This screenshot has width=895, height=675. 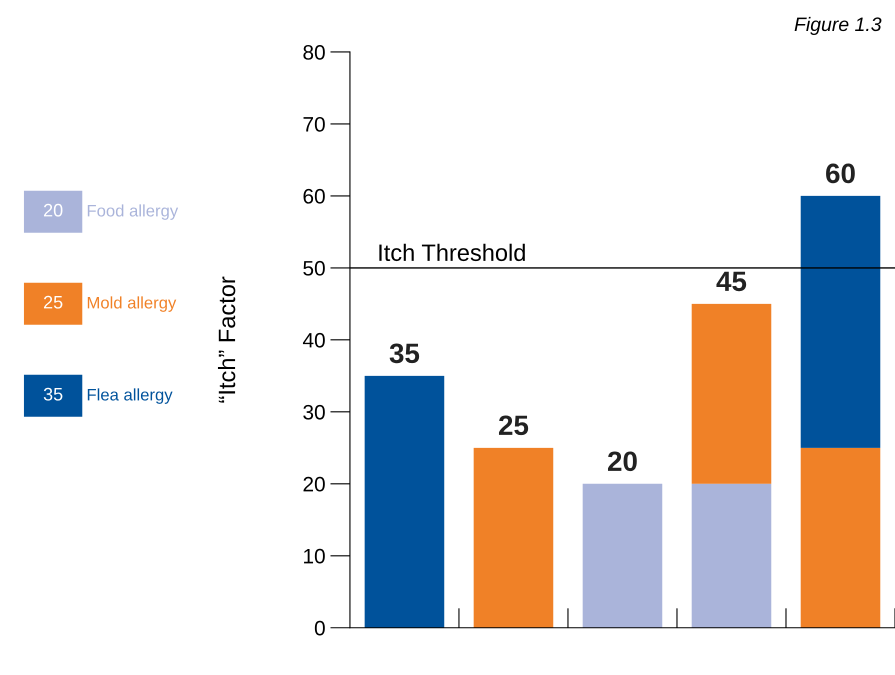 I want to click on total-label: 60, so click(x=840, y=174).